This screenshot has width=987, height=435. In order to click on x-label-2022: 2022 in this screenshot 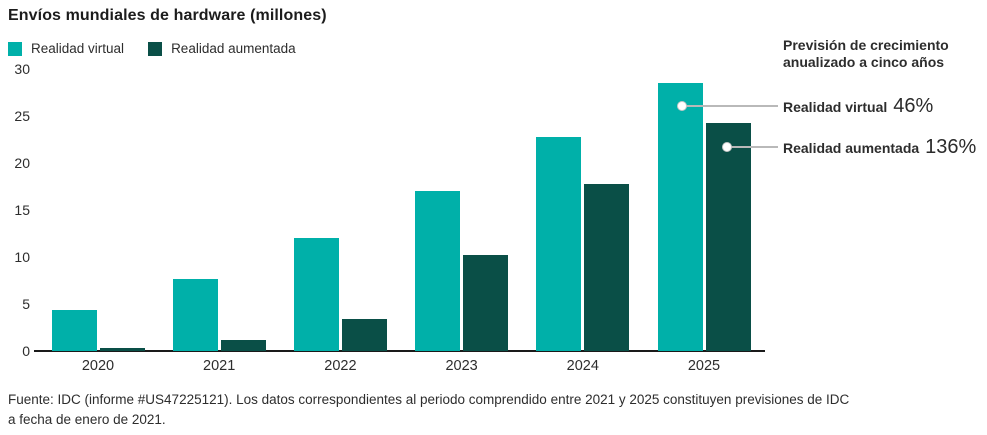, I will do `click(340, 366)`.